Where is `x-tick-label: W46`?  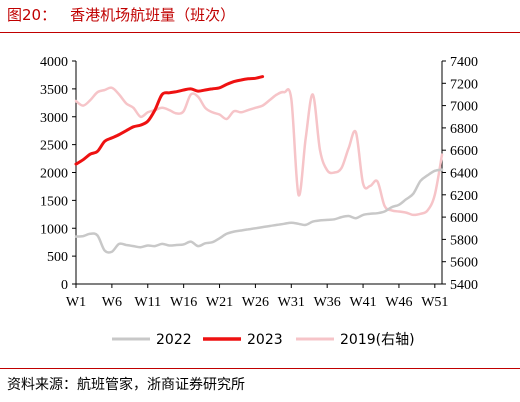
x-tick-label: W46 is located at coordinates (398, 302).